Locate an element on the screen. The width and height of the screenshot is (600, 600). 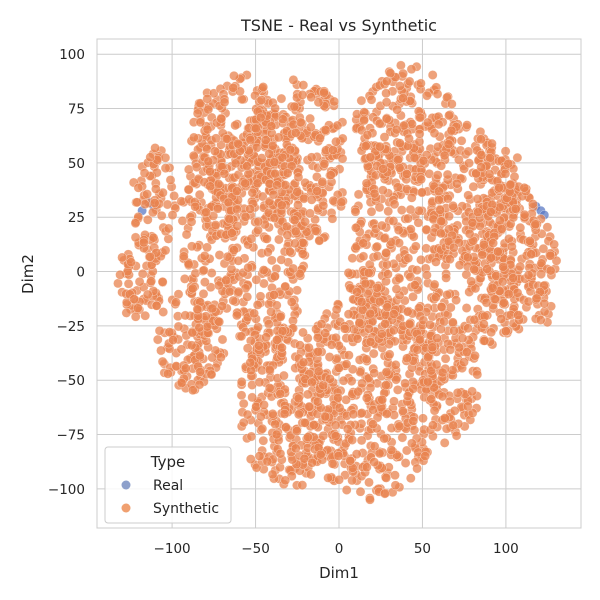
legend-title: Type is located at coordinates (167, 462).